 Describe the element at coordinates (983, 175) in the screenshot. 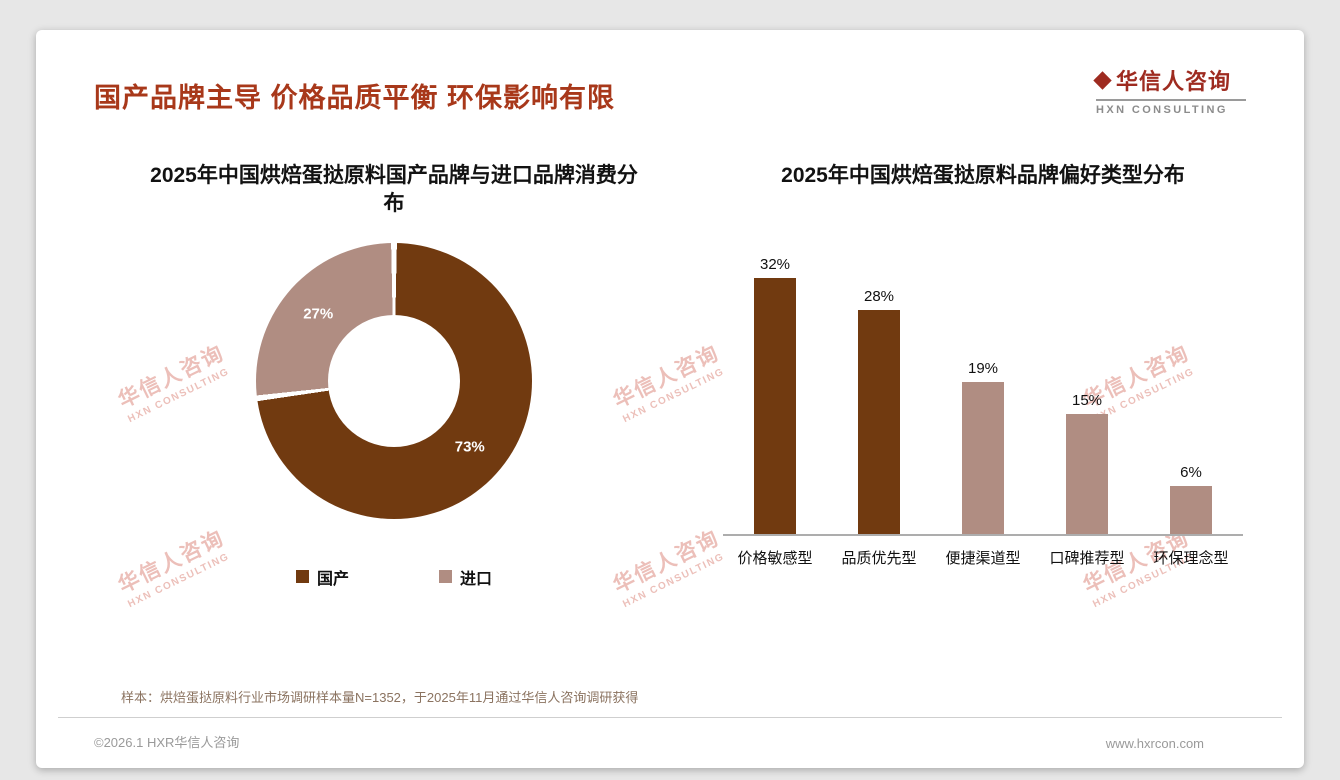

I see `bar-chart-title: 2025年中国烘焙蛋挞原料品牌偏好类型分布` at that location.